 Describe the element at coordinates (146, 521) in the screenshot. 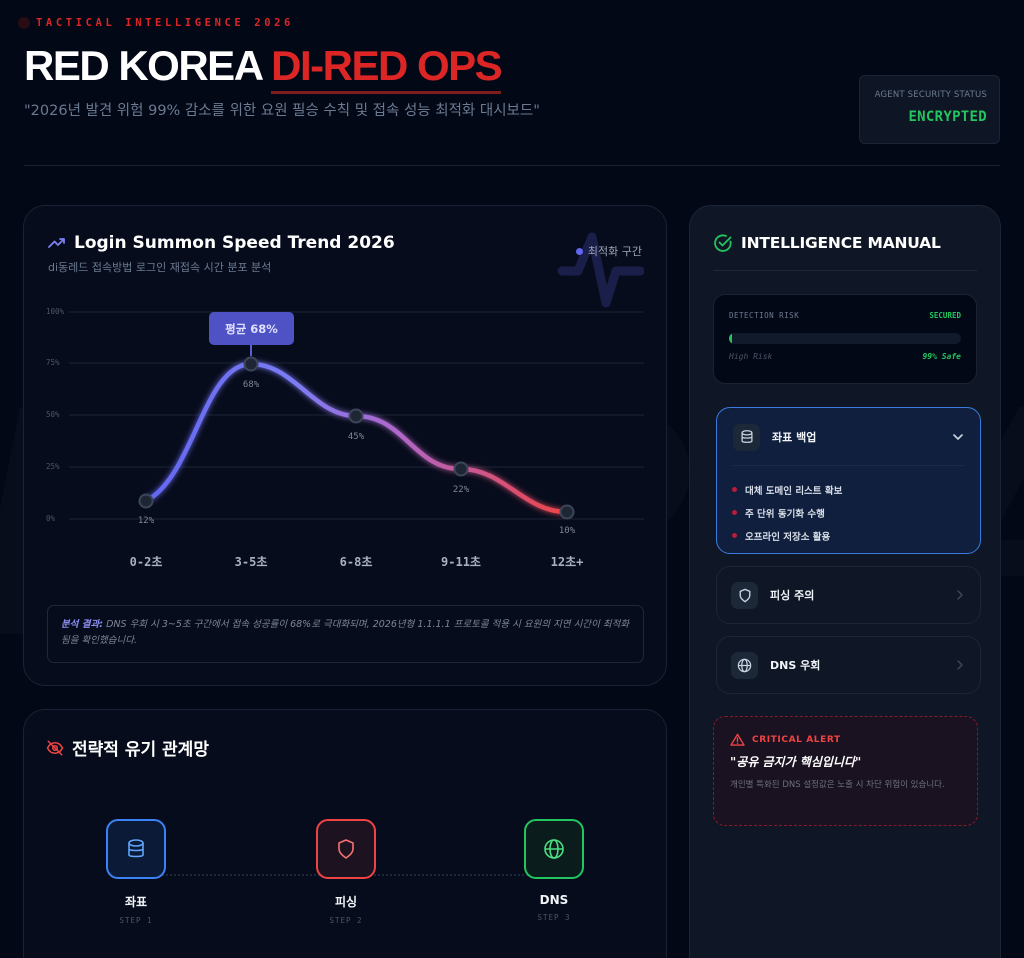

I see `point-label: 12%` at that location.